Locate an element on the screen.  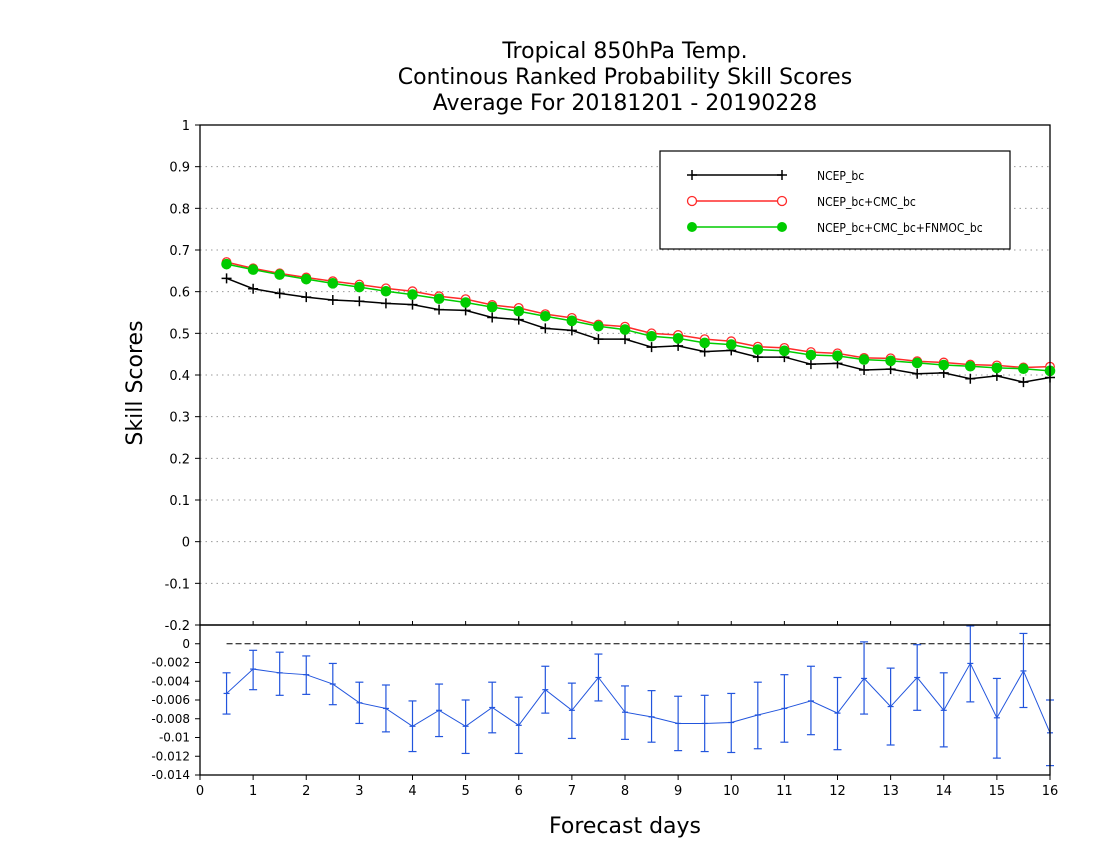
y-tick-label: 1 is located at coordinates (186, 126).